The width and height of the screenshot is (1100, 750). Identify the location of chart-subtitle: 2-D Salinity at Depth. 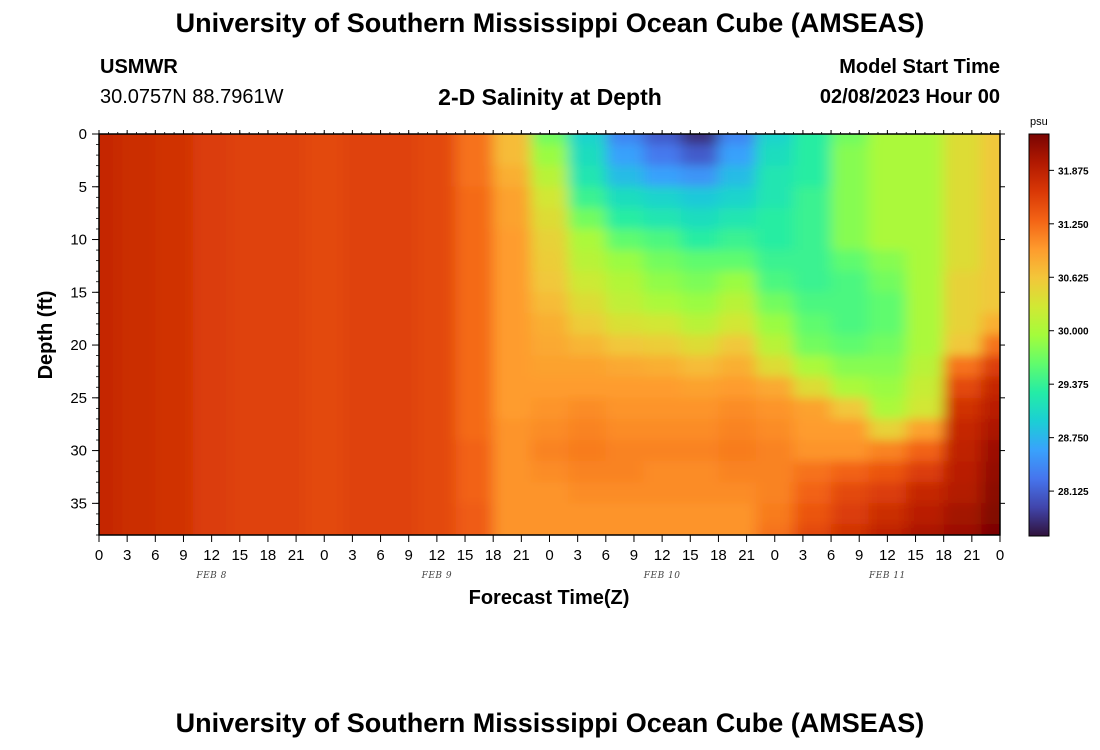
(550, 97).